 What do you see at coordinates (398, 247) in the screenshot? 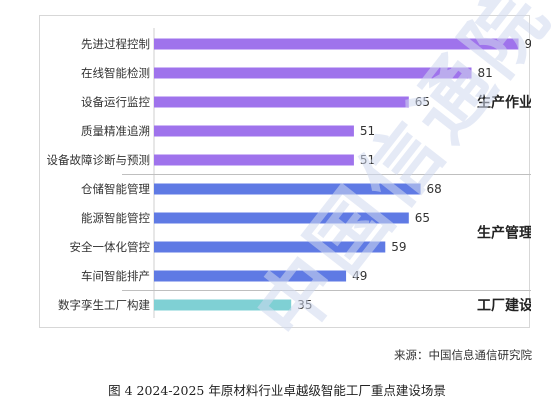
I see `value-label: 59` at bounding box center [398, 247].